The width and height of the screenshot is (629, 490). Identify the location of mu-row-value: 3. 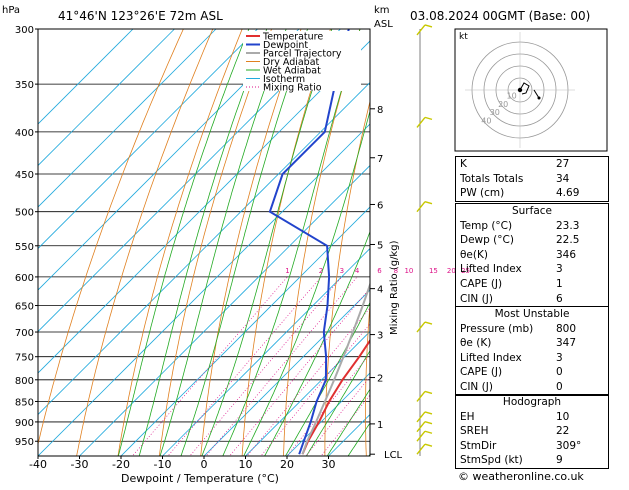
(580, 358).